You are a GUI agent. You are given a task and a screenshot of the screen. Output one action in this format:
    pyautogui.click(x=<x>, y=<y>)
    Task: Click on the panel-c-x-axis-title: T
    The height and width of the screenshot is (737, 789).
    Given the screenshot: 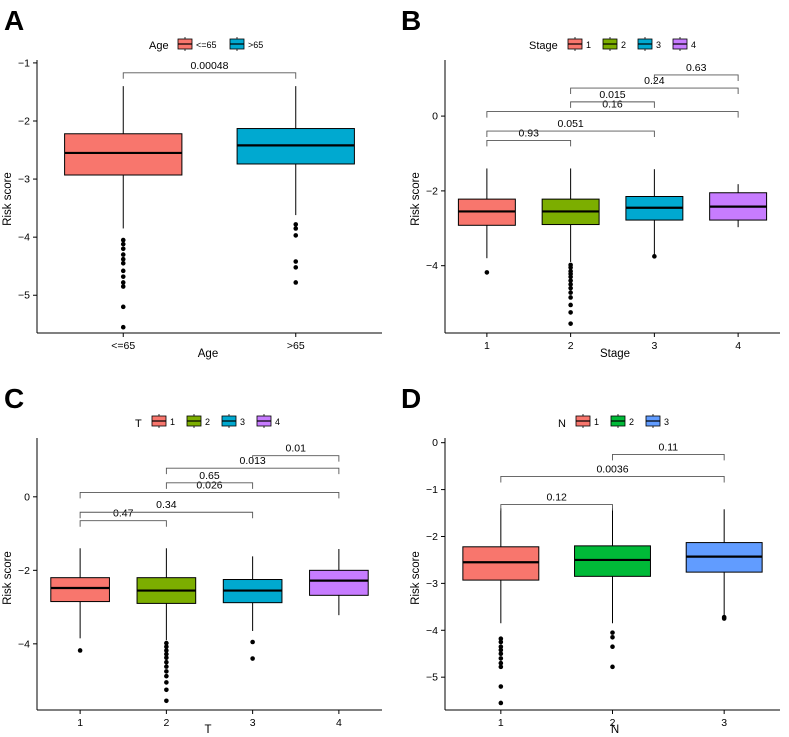 What is the action you would take?
    pyautogui.click(x=207, y=730)
    